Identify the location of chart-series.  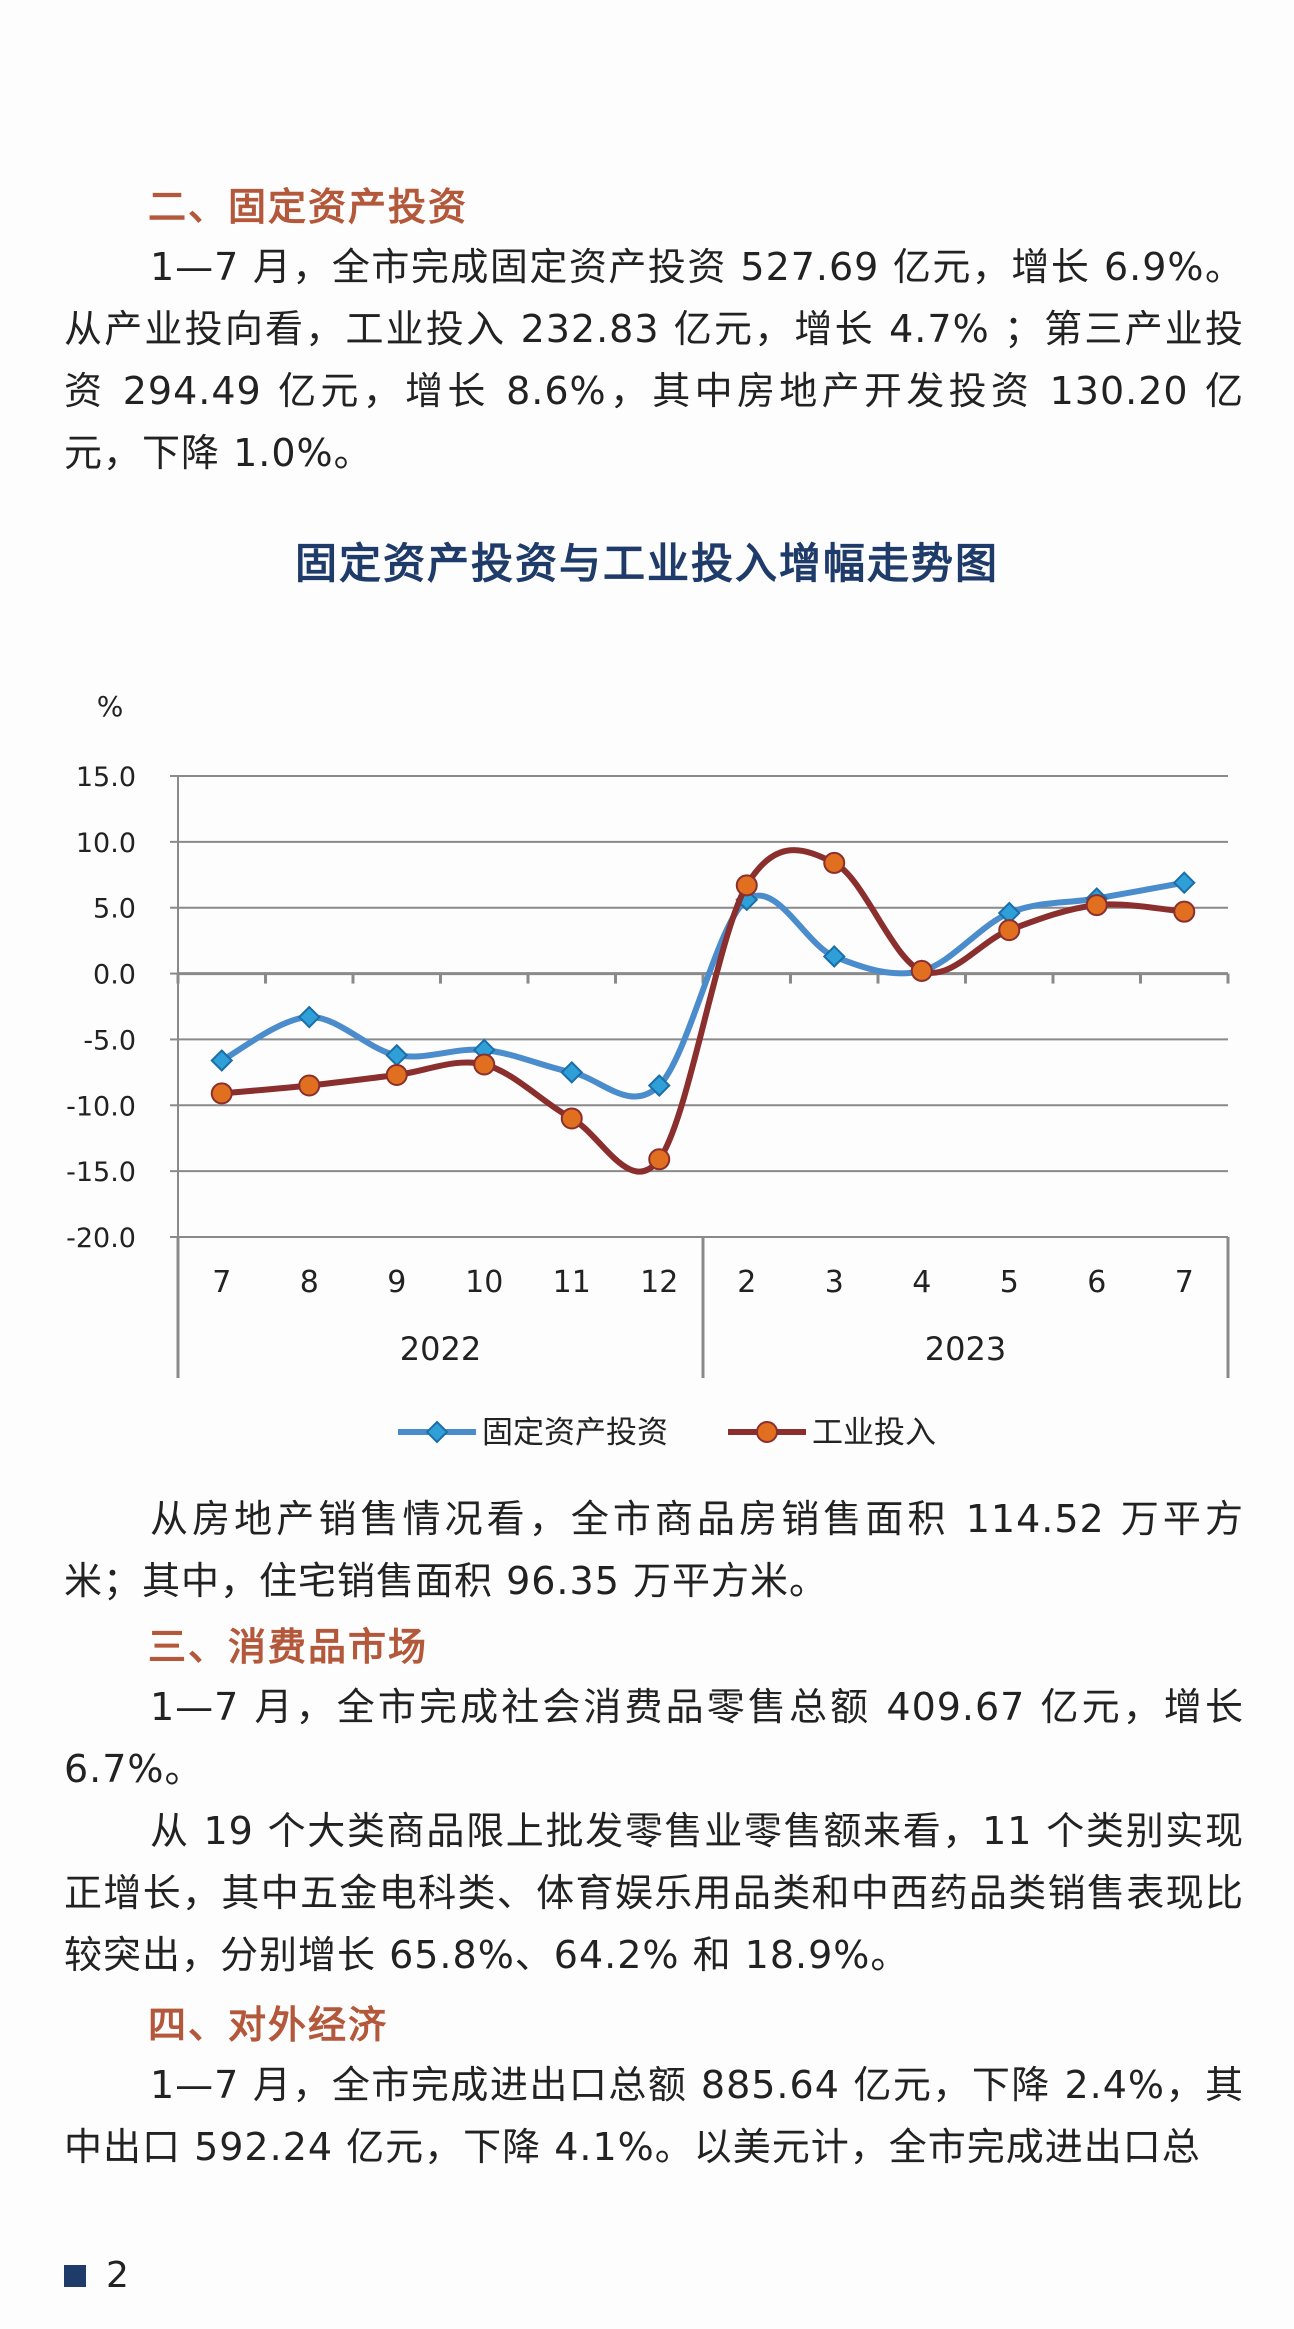
(703, 1011).